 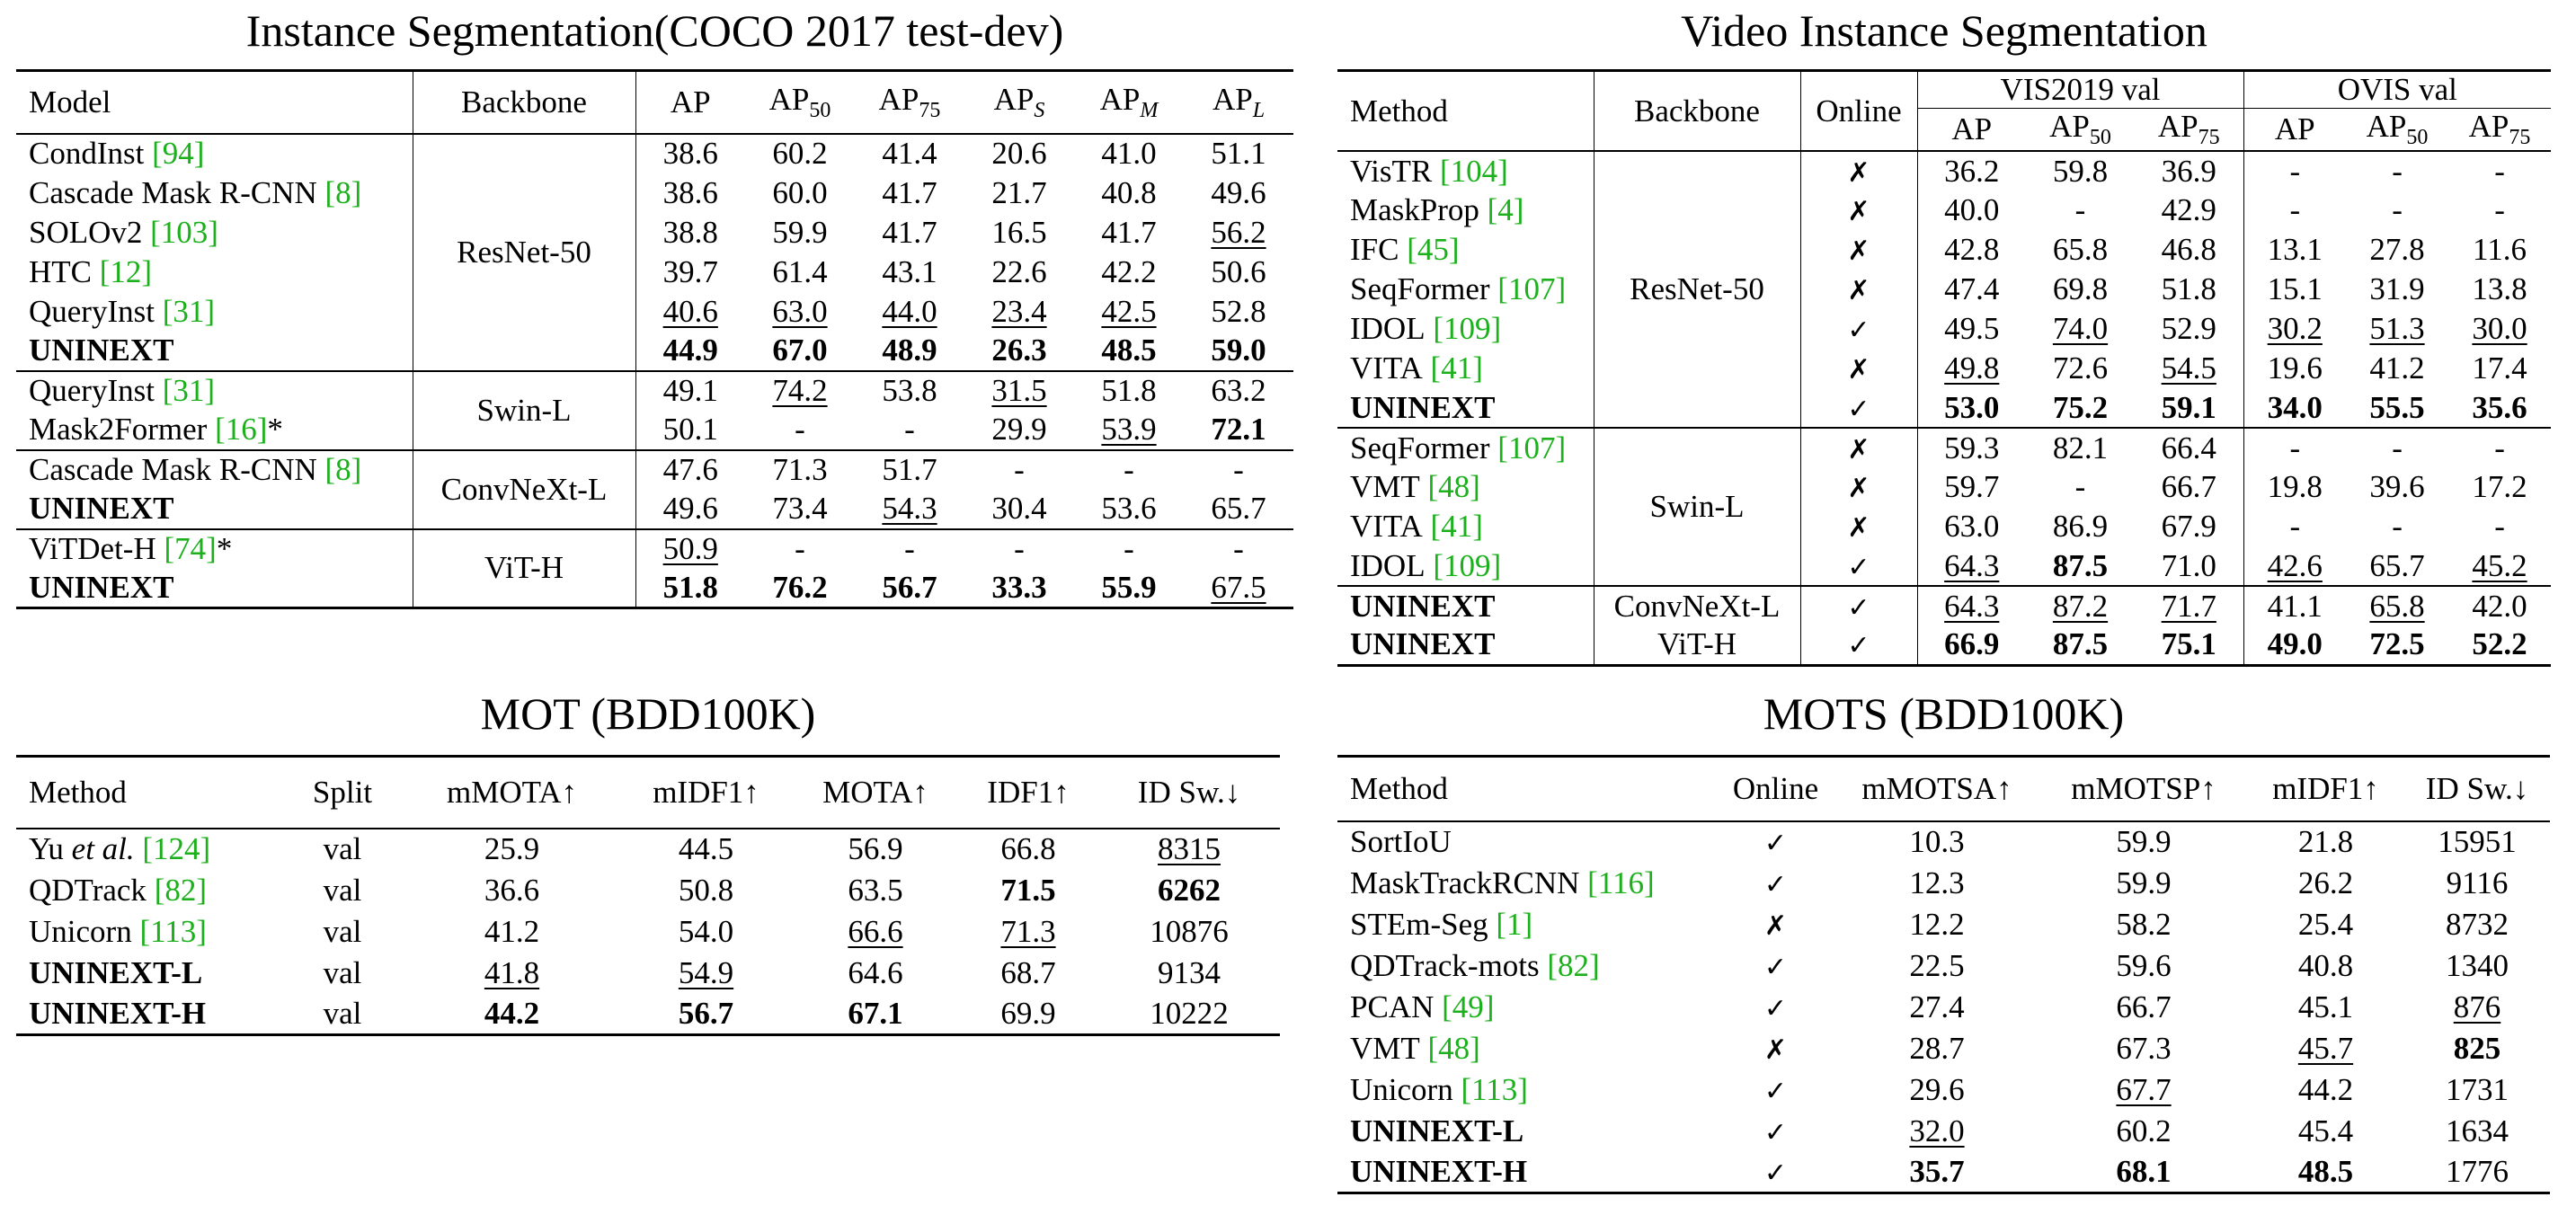 What do you see at coordinates (1937, 924) in the screenshot?
I see `value-cell: 12.2` at bounding box center [1937, 924].